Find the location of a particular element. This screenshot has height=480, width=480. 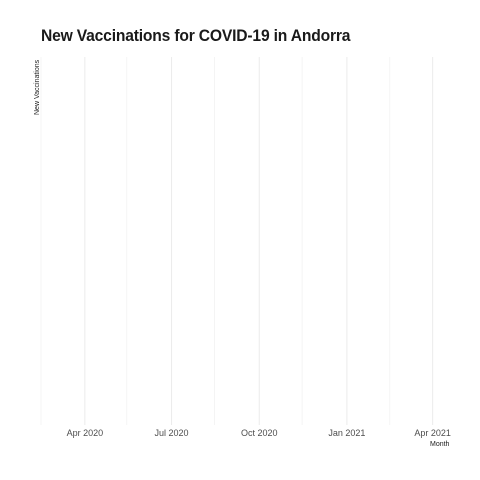

x-tick-labels: Apr 2020 Jul 2020 Oct 2020 Jan 2021 Apr 2021 is located at coordinates (259, 433).